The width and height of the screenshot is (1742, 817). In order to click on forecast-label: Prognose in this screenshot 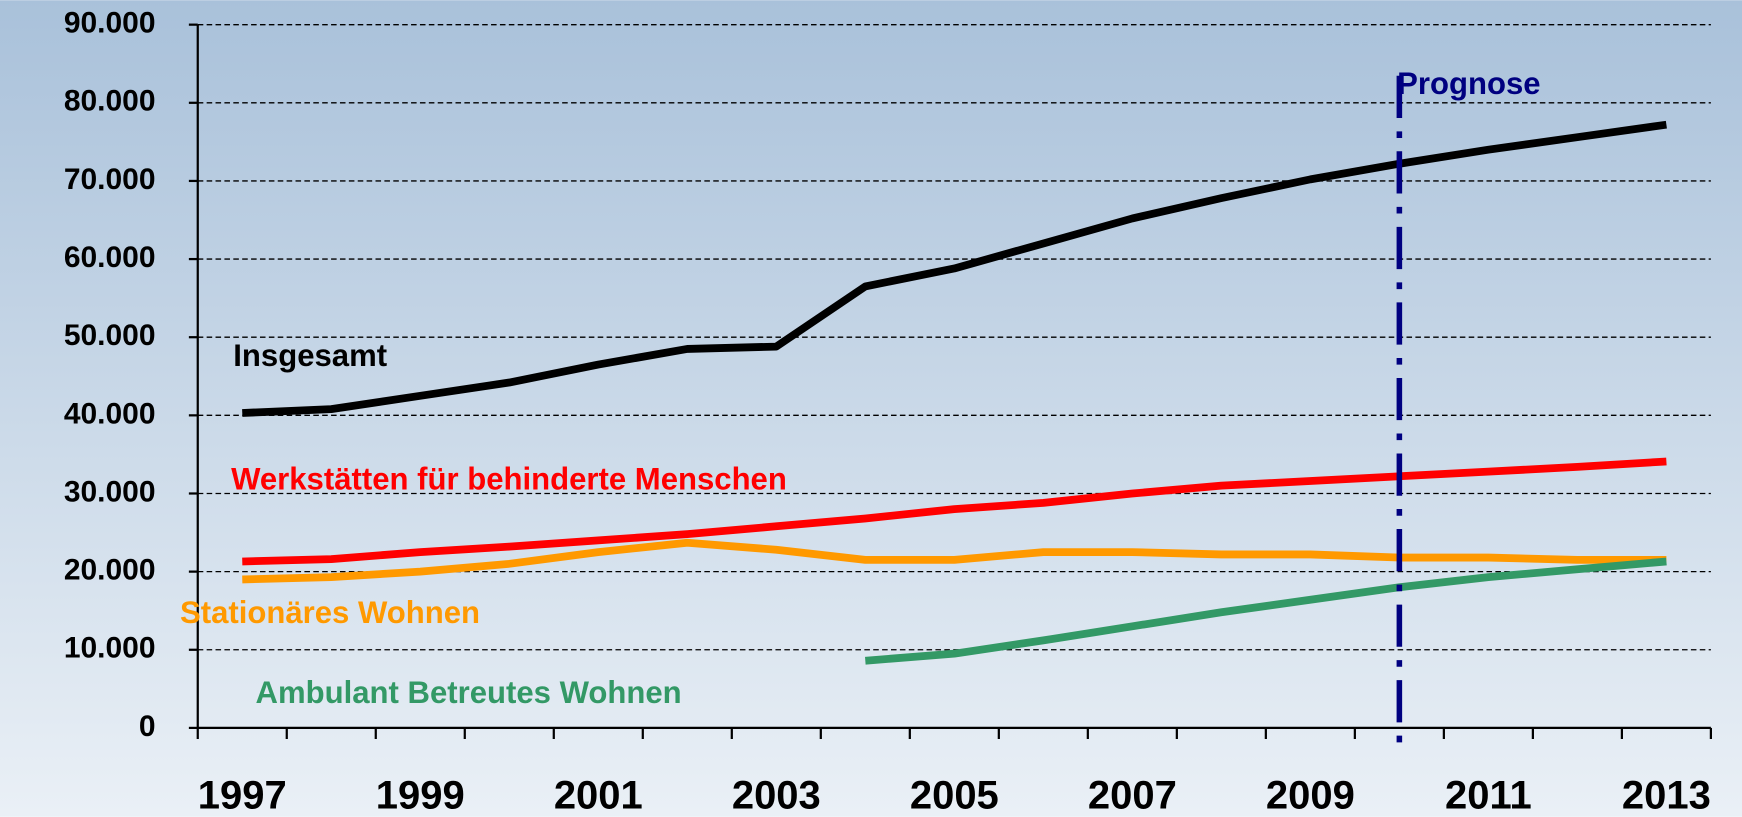, I will do `click(1468, 83)`.